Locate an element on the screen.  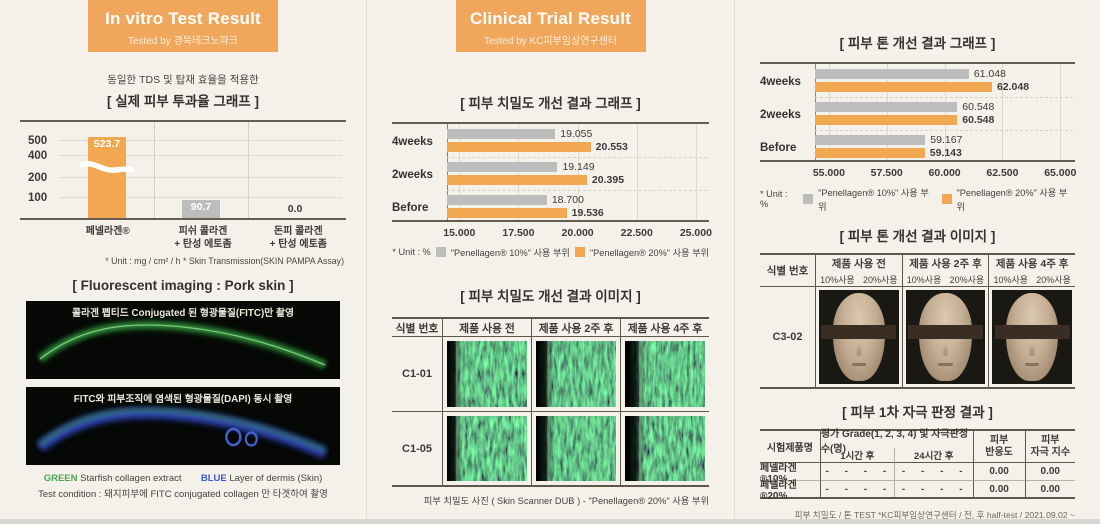
transmission-chart-categories: 페넬라겐® 피쉬 콜라겐 + 탄성 에토좀 돈피 콜라겐 + 탄성 에토좀 is located at coordinates (183, 238).